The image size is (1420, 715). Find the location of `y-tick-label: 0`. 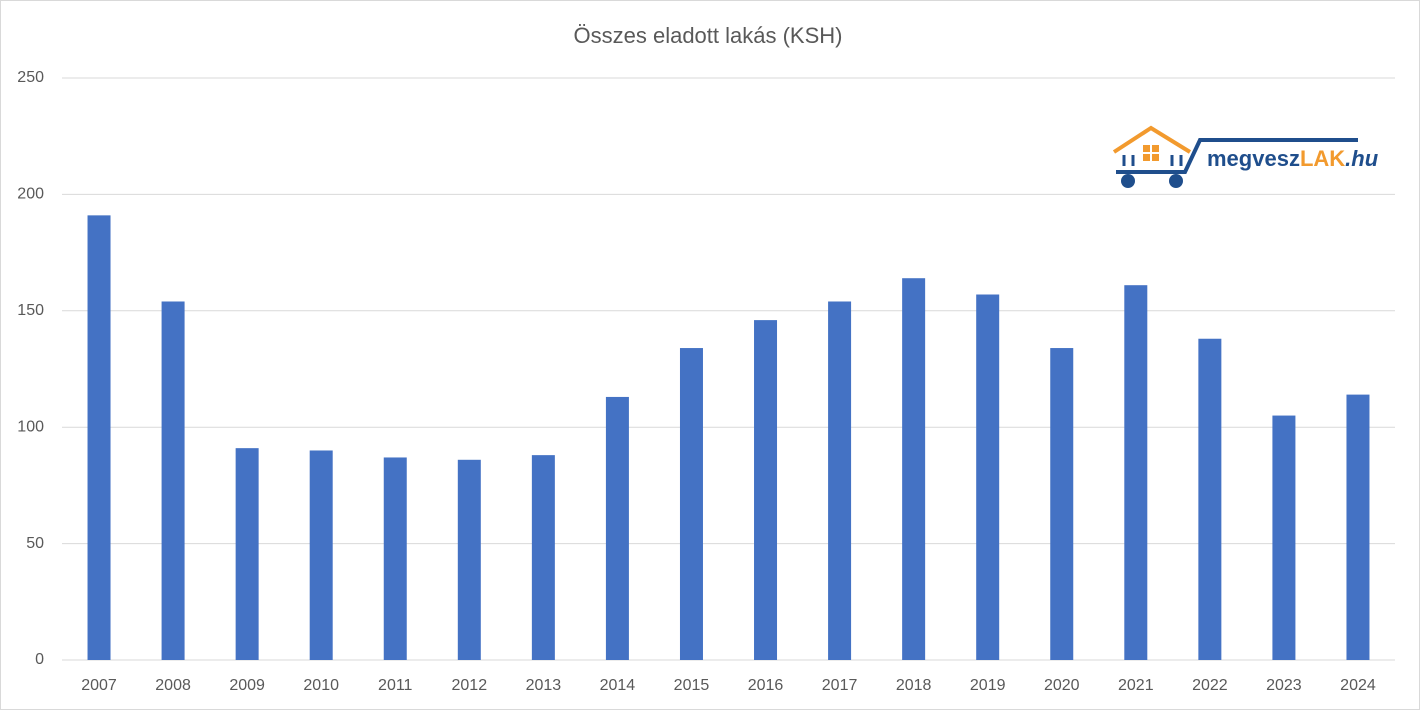

y-tick-label: 0 is located at coordinates (39, 659).